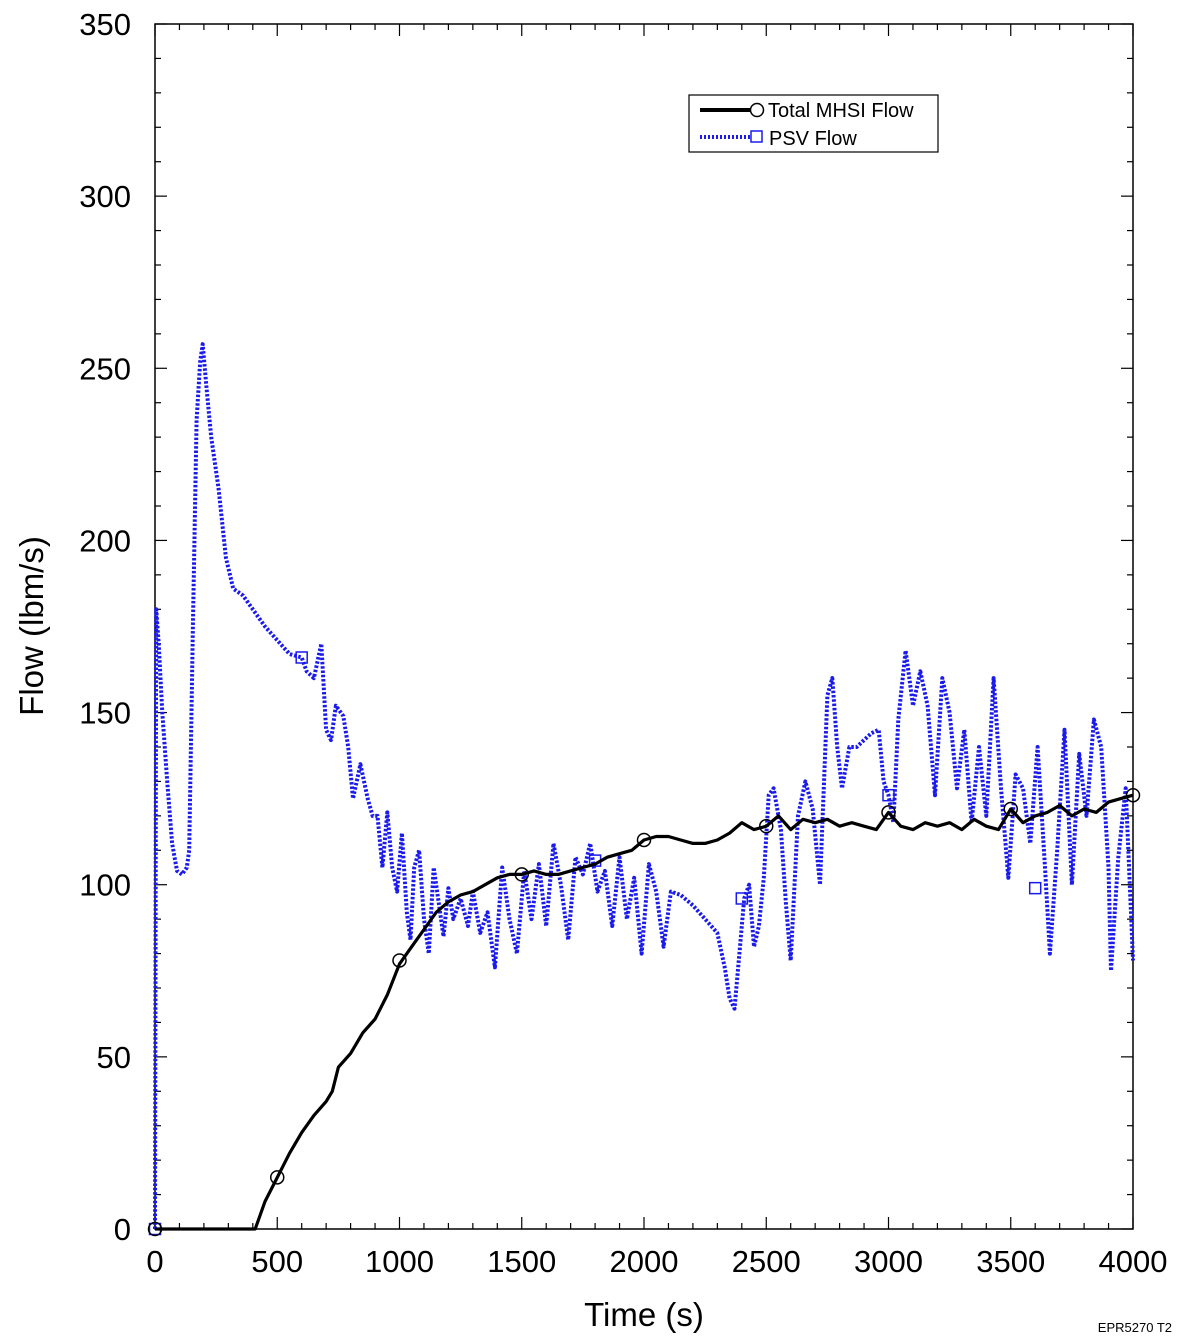 The width and height of the screenshot is (1185, 1340). What do you see at coordinates (644, 1261) in the screenshot?
I see `x-tick-label: 2000` at bounding box center [644, 1261].